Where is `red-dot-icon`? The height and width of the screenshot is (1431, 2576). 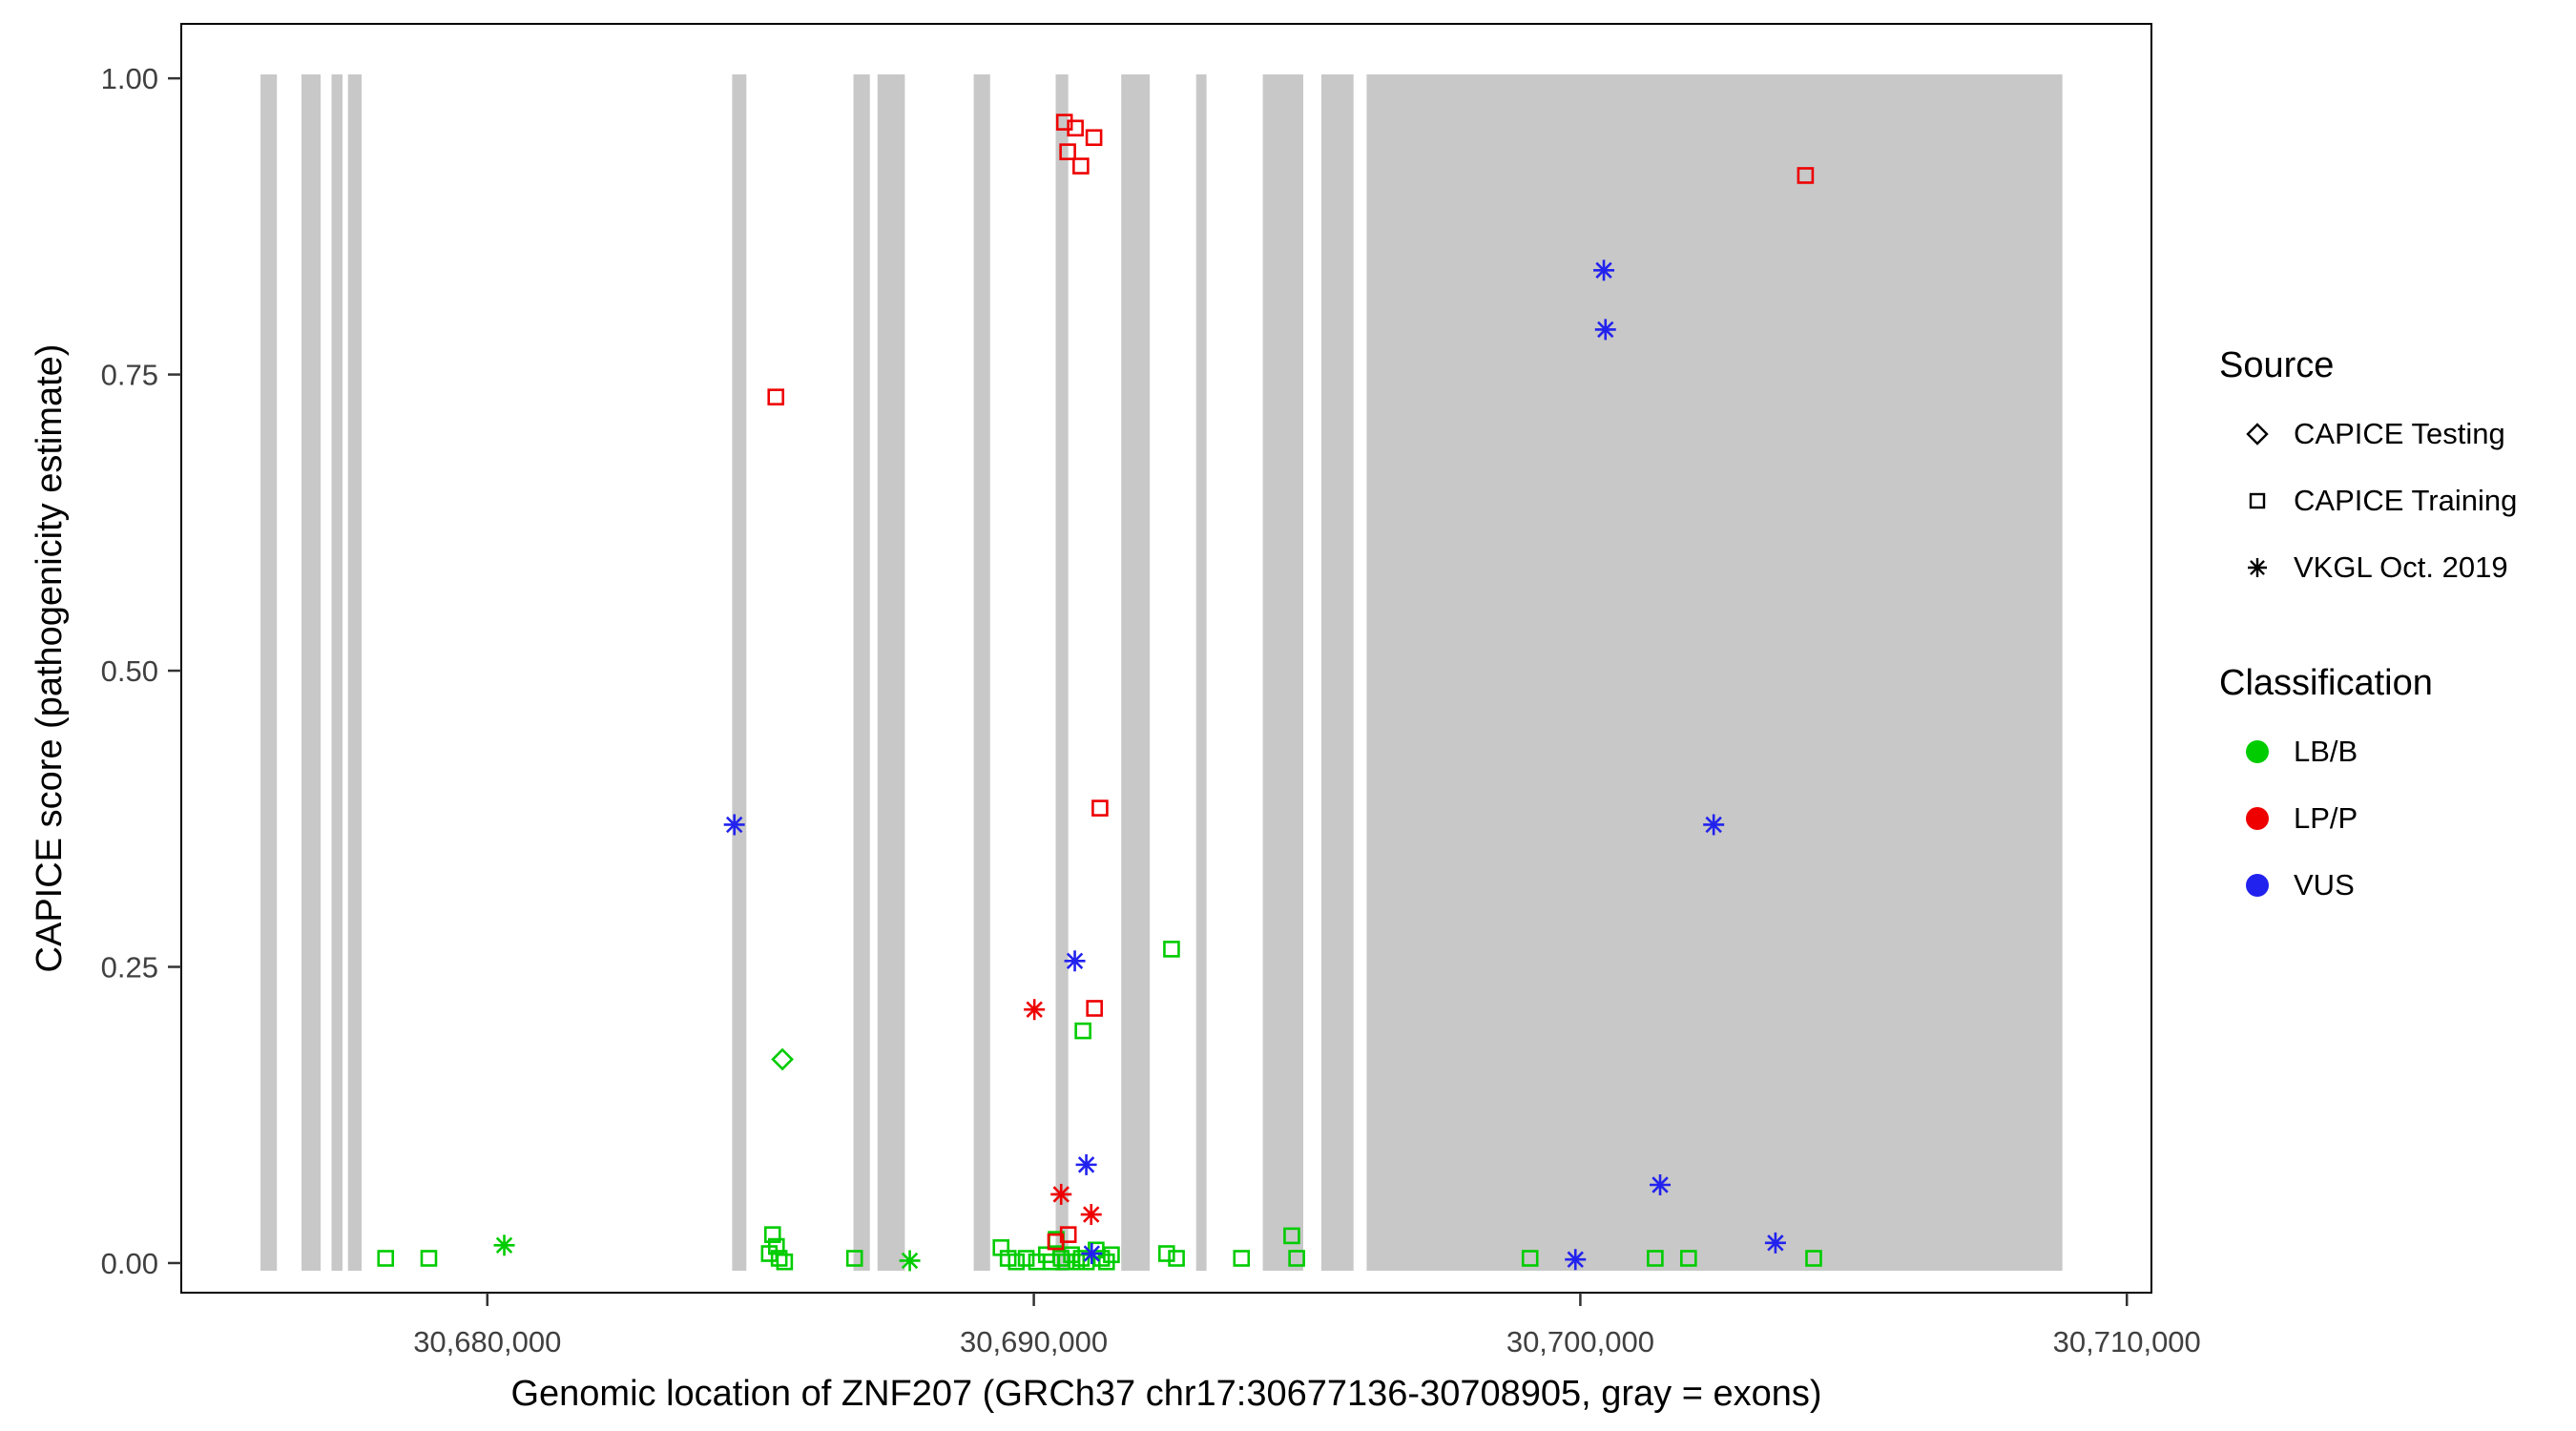 red-dot-icon is located at coordinates (2257, 818).